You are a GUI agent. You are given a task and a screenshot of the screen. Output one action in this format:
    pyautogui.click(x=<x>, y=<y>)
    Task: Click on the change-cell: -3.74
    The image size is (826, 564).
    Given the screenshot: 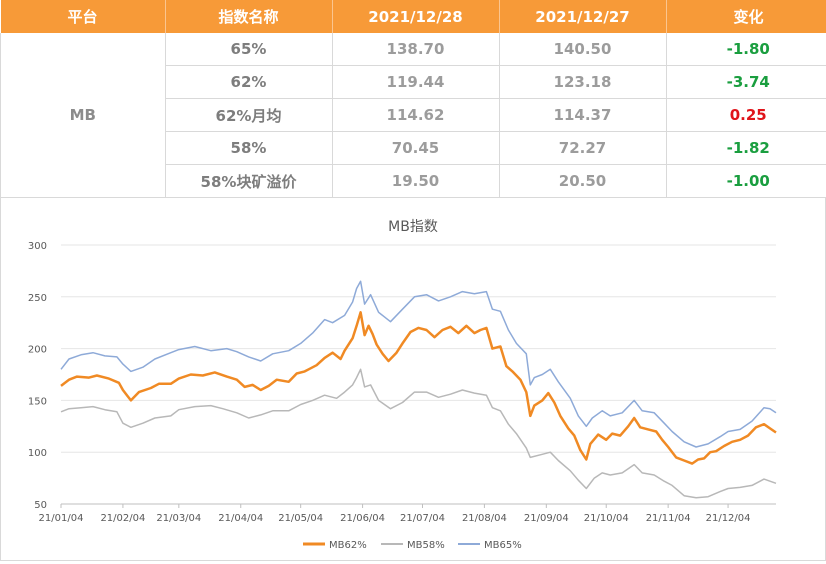 What is the action you would take?
    pyautogui.click(x=746, y=82)
    